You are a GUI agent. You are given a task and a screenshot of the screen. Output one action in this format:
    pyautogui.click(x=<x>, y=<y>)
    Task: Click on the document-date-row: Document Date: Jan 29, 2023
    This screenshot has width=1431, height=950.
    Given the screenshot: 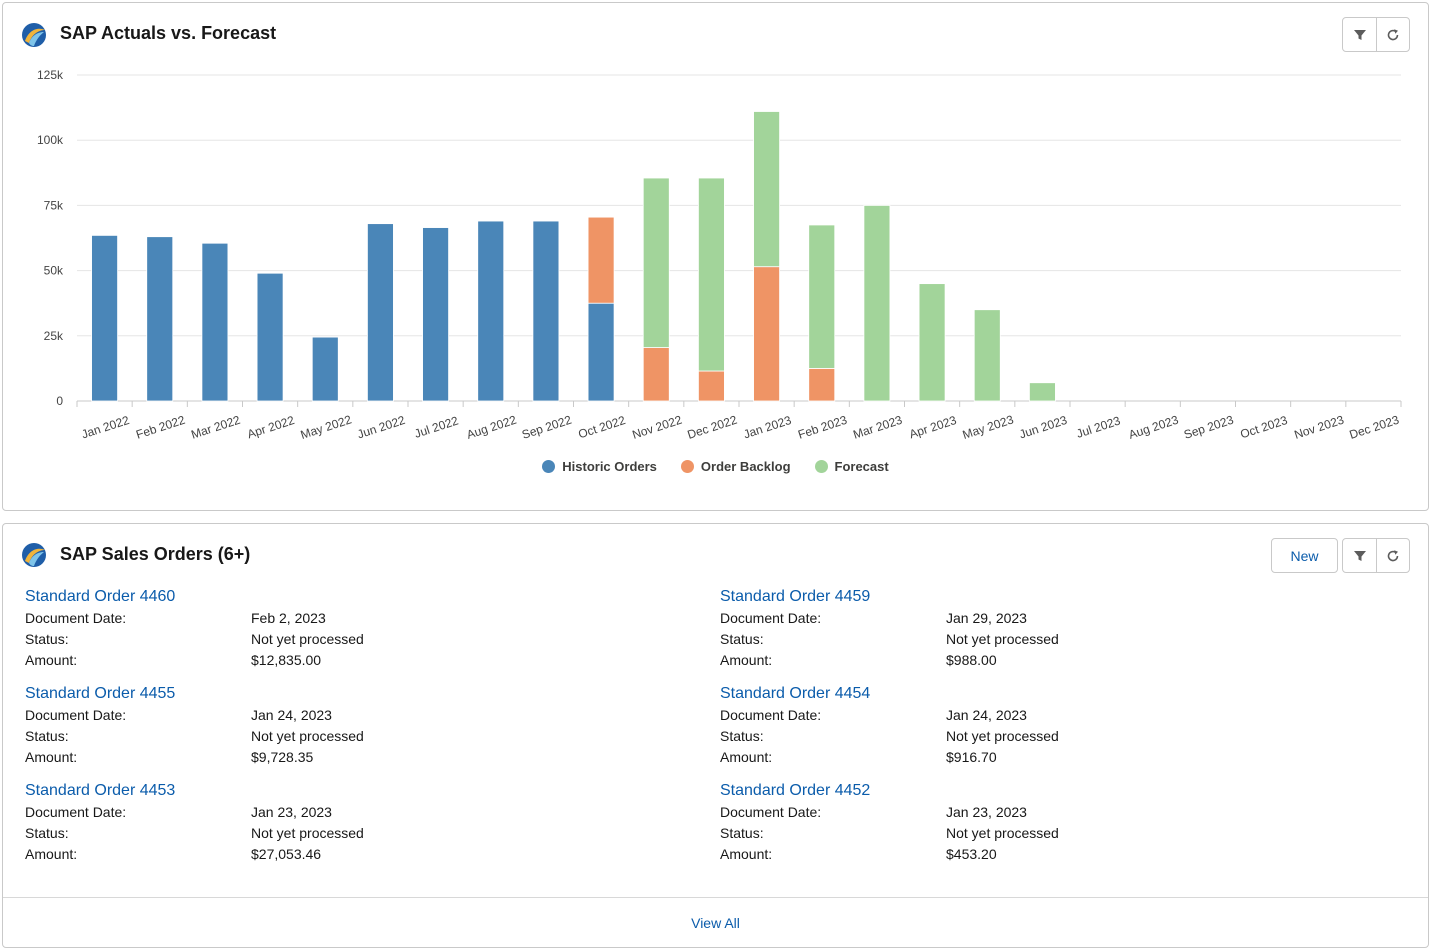 What is the action you would take?
    pyautogui.click(x=1067, y=618)
    